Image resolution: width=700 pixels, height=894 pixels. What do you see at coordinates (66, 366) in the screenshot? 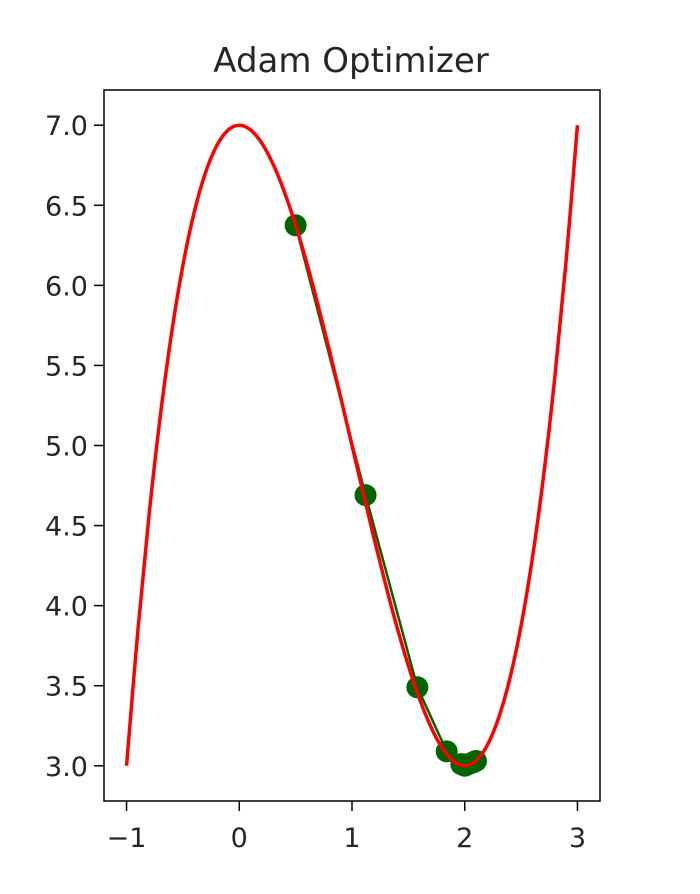
I see `y-tick-label: 5.5` at bounding box center [66, 366].